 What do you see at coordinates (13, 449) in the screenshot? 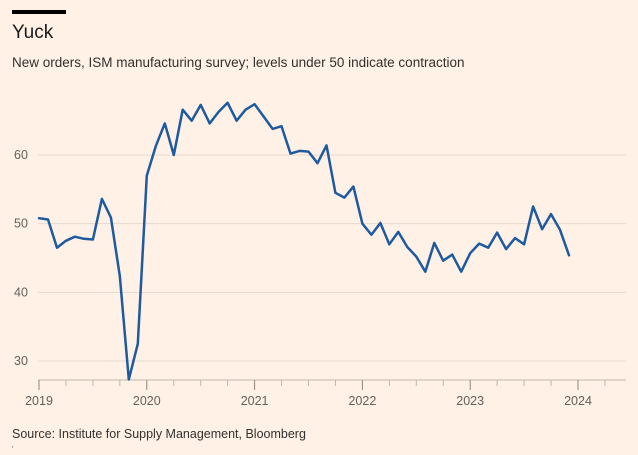
I see `footer-mark: '` at bounding box center [13, 449].